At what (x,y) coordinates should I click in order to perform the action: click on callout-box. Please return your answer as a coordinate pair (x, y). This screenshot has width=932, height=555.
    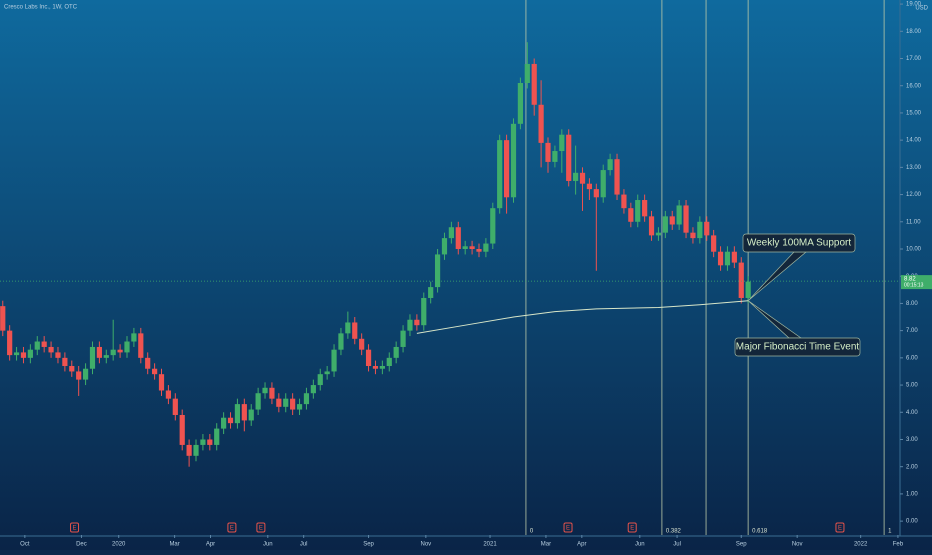
    Looking at the image, I should click on (799, 243).